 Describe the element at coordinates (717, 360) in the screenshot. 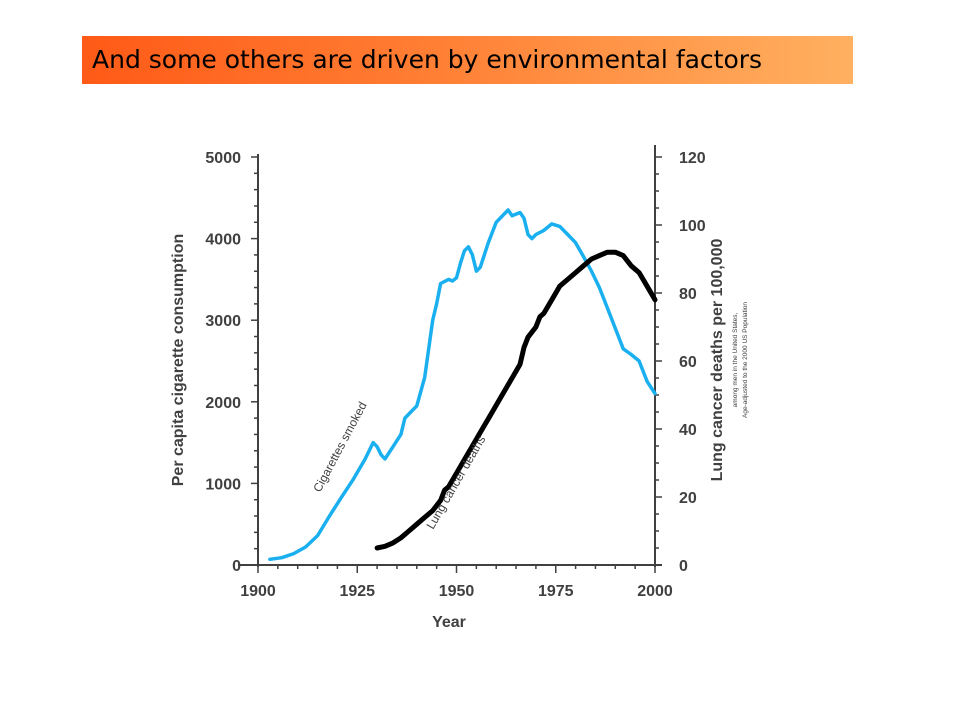

I see `right-y-axis-title: Lung cancer deaths per 100,000` at that location.